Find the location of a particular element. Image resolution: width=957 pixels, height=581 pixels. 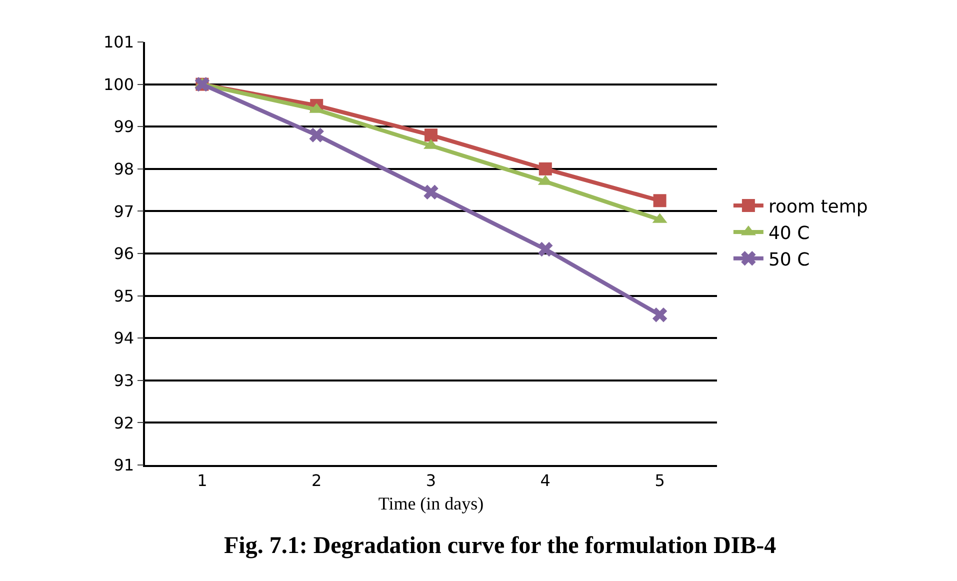

y-tick-label: 98 is located at coordinates (124, 169).